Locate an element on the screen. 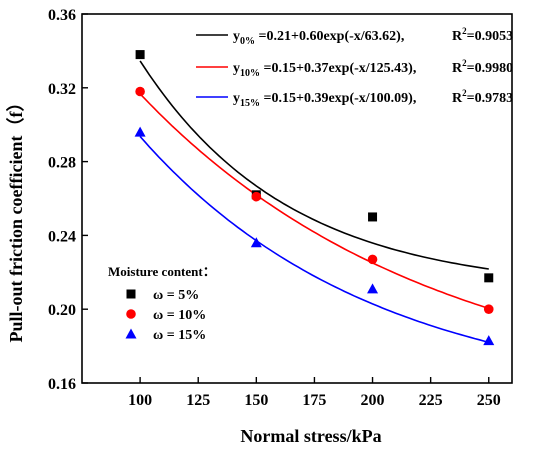 The image size is (550, 450). x-tick-label: 200 is located at coordinates (373, 400).